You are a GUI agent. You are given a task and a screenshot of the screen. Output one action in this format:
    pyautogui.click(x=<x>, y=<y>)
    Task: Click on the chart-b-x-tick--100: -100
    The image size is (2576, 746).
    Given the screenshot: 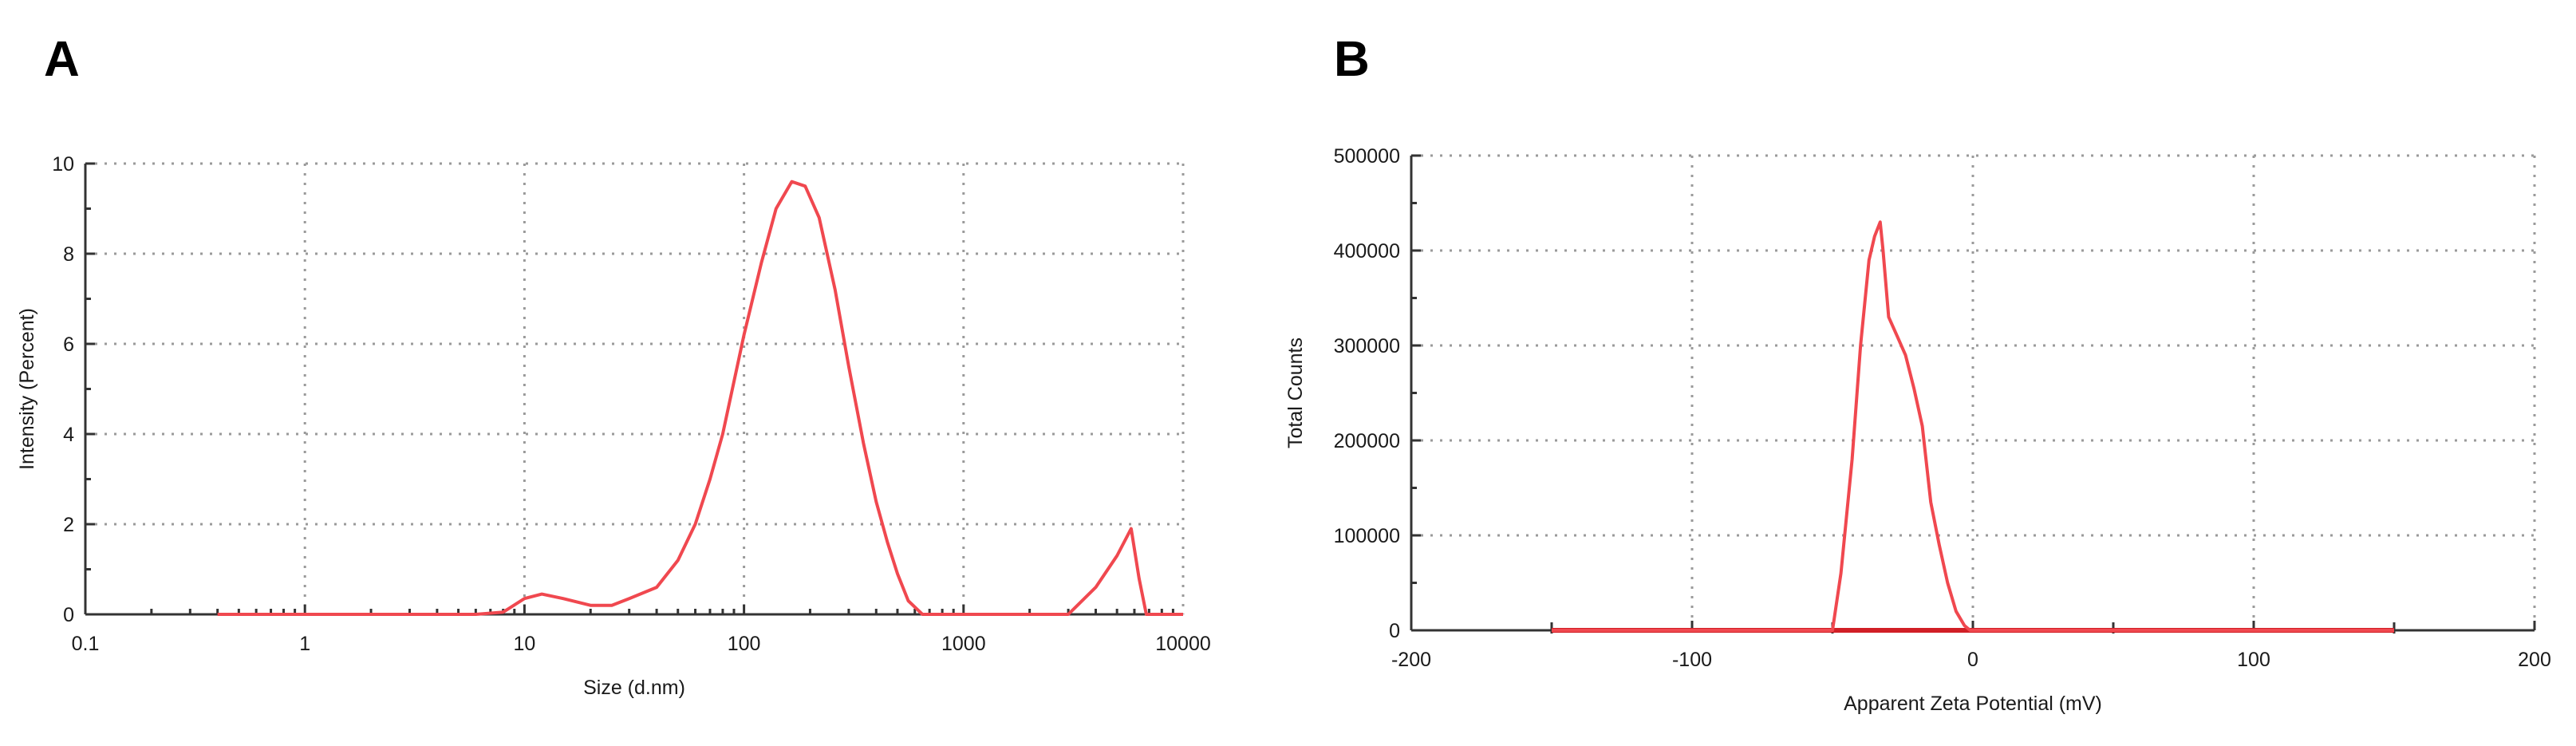 What is the action you would take?
    pyautogui.click(x=1692, y=660)
    